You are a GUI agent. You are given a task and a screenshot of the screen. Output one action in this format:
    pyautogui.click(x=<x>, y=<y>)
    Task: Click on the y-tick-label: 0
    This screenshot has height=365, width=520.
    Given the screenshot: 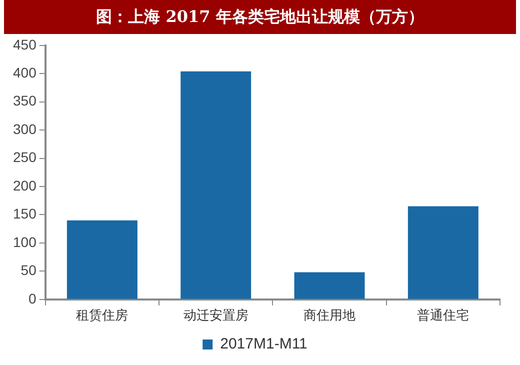 What is the action you would take?
    pyautogui.click(x=32, y=298)
    